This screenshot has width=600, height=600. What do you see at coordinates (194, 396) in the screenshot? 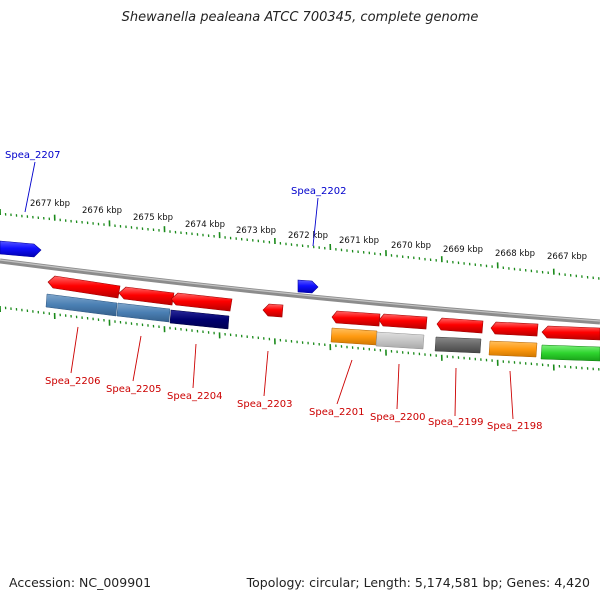
I see `gene-label-spea-2204: Spea_2204` at bounding box center [194, 396].